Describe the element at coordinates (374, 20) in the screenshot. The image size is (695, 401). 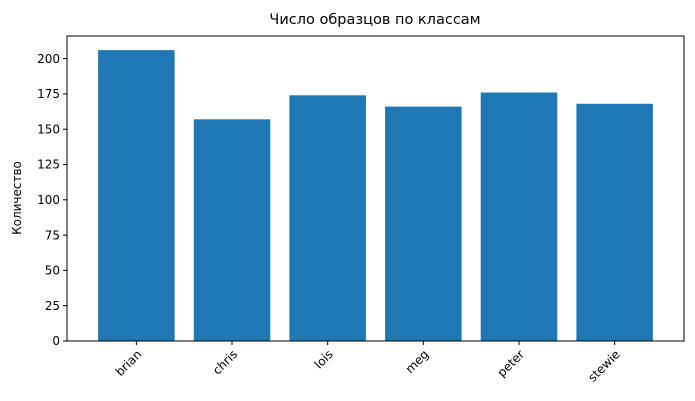
I see `chart-title: Число образцов по классам` at that location.